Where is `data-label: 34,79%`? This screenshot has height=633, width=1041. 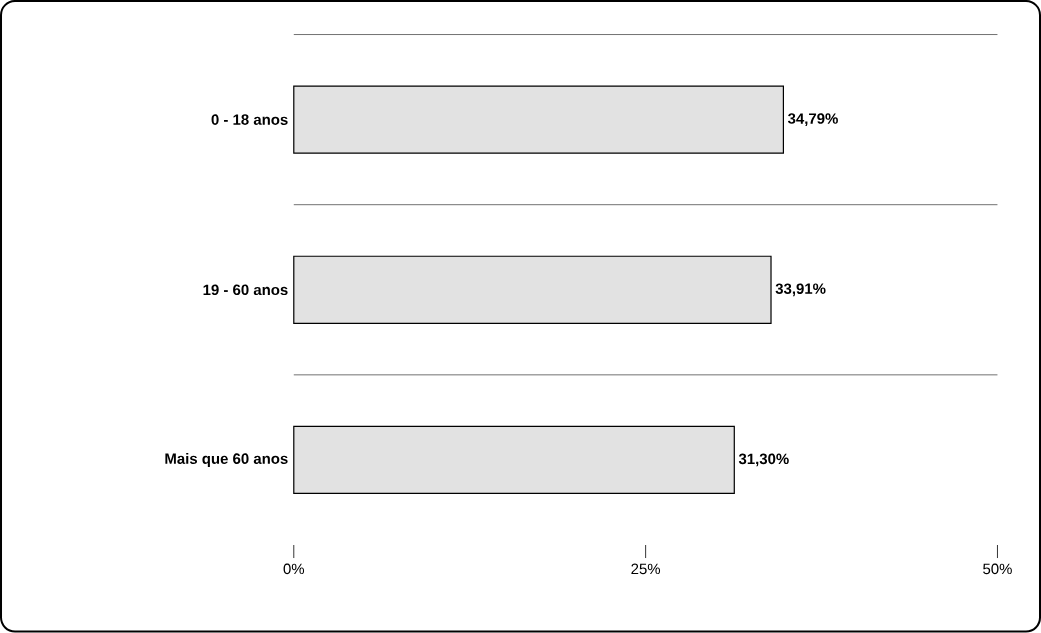 data-label: 34,79% is located at coordinates (812, 120).